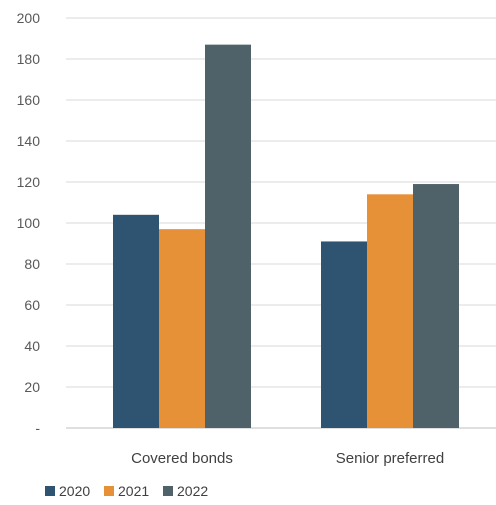 This screenshot has height=505, width=496. What do you see at coordinates (32, 387) in the screenshot?
I see `y-tick-label: 20` at bounding box center [32, 387].